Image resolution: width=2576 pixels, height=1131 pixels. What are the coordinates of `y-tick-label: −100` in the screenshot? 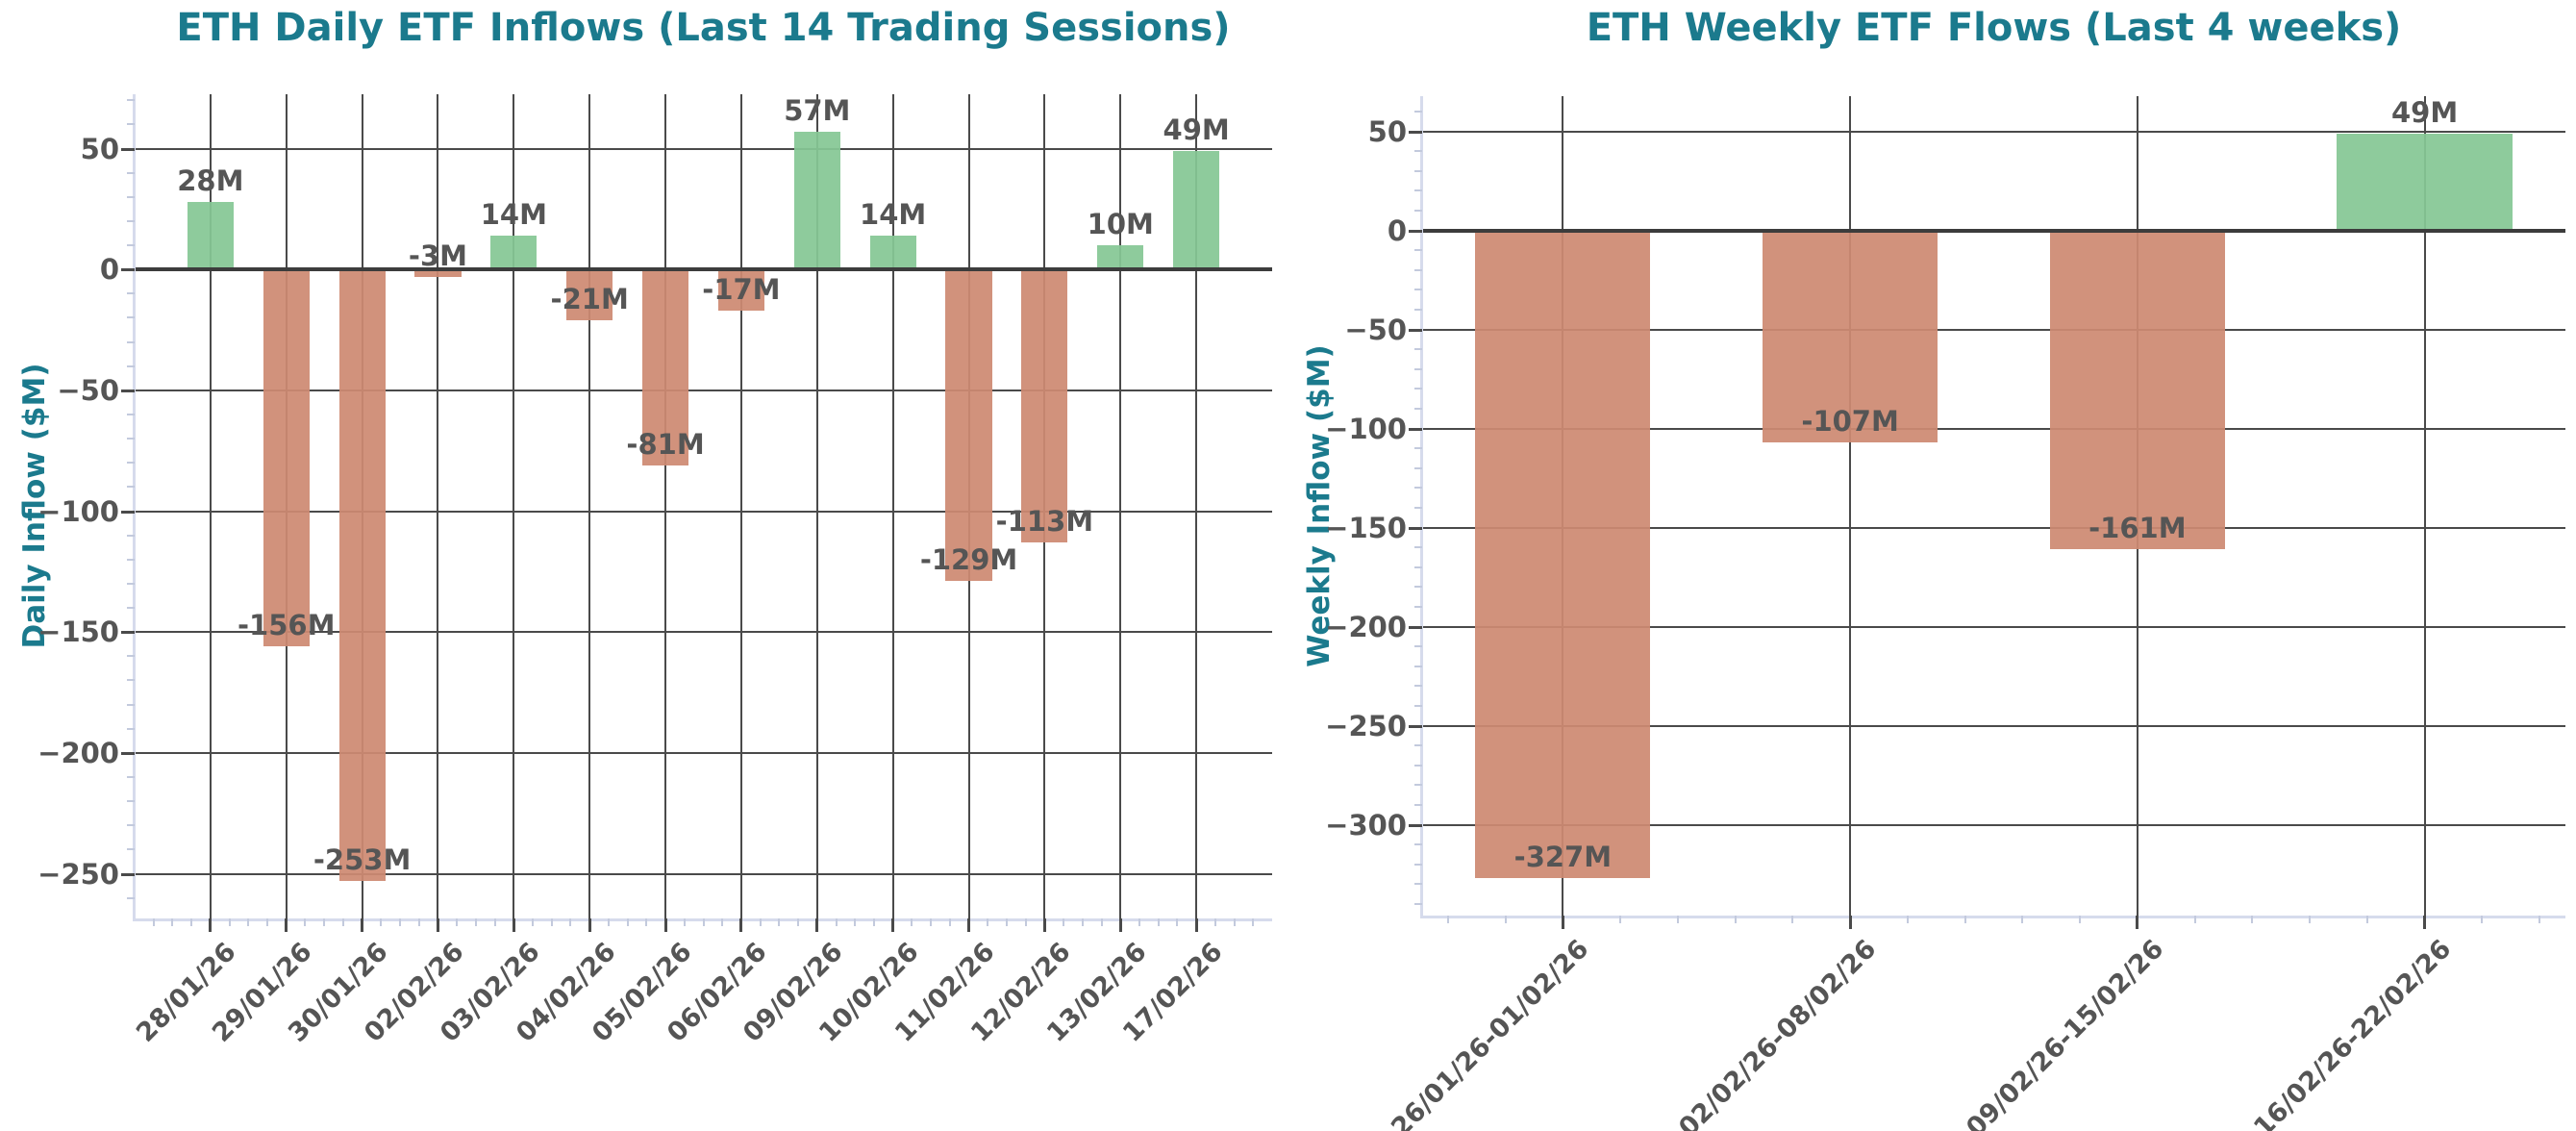 It's located at (1366, 428).